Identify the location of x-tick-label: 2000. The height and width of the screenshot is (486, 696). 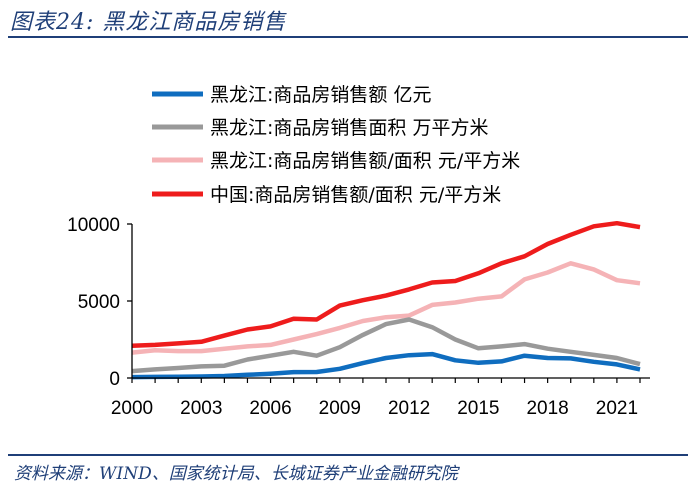
(132, 408).